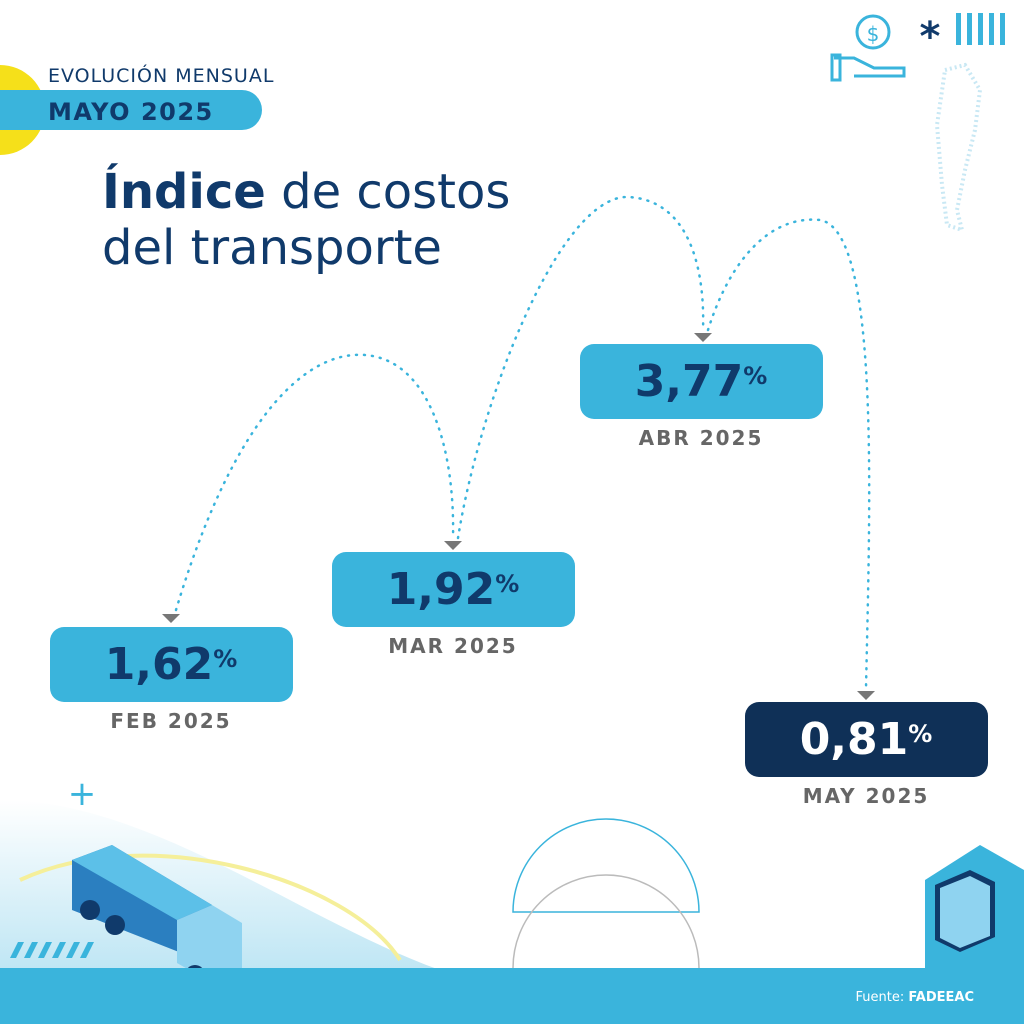 This screenshot has height=1024, width=1024. I want to click on title-line-1: Índice de costos, so click(306, 191).